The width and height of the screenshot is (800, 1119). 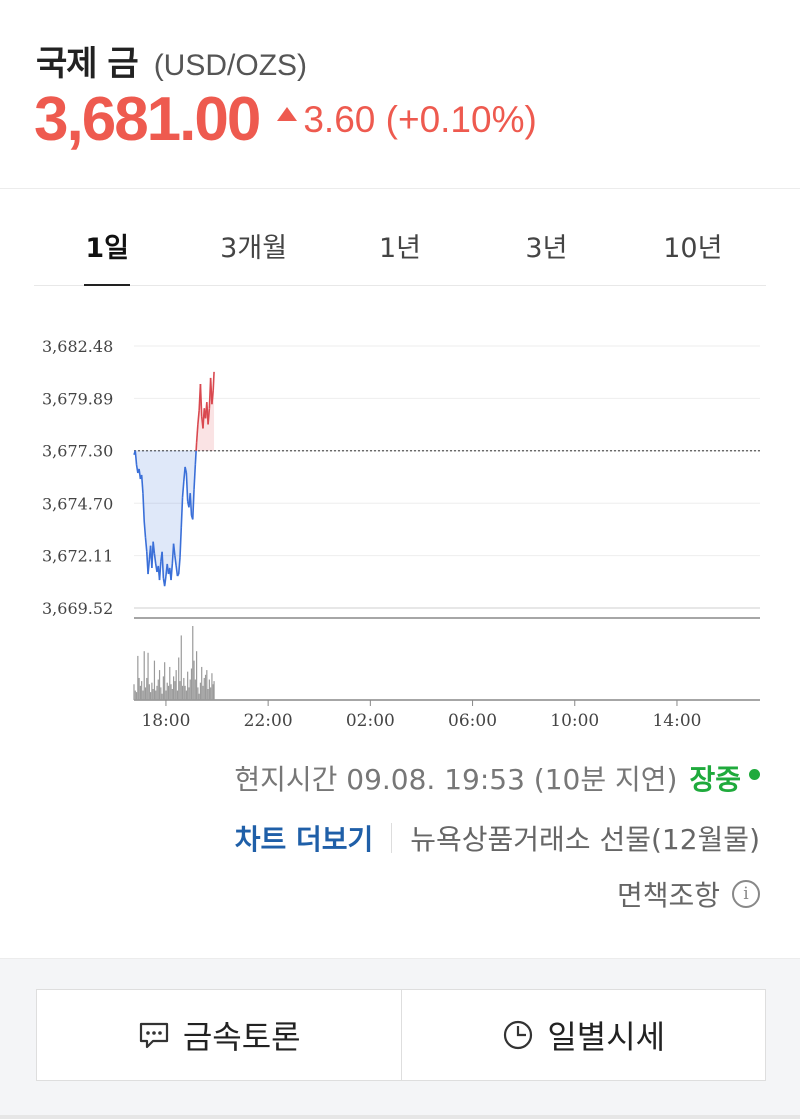 What do you see at coordinates (230, 65) in the screenshot?
I see `price-unit: (USD/OZS)` at bounding box center [230, 65].